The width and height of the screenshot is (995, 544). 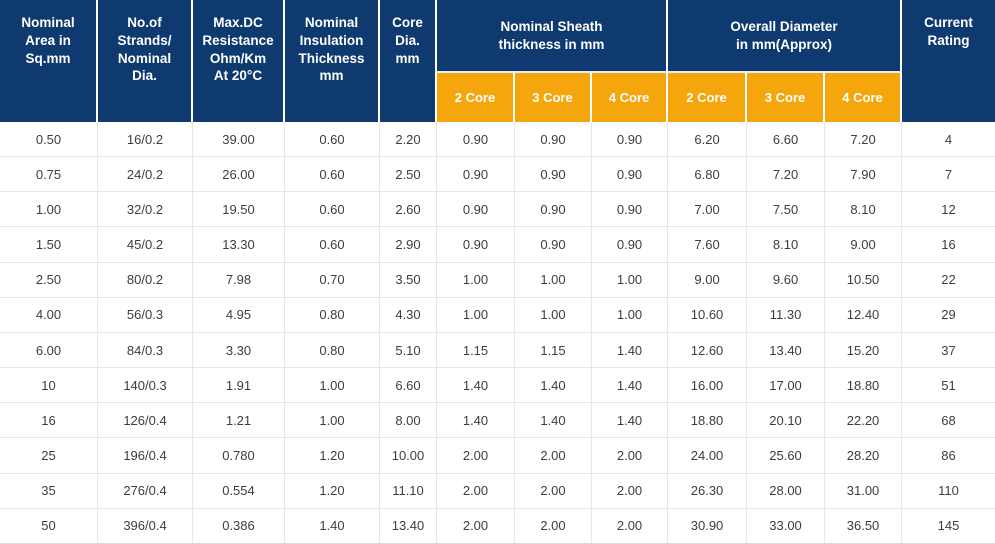 I want to click on cell: 110, so click(x=948, y=491).